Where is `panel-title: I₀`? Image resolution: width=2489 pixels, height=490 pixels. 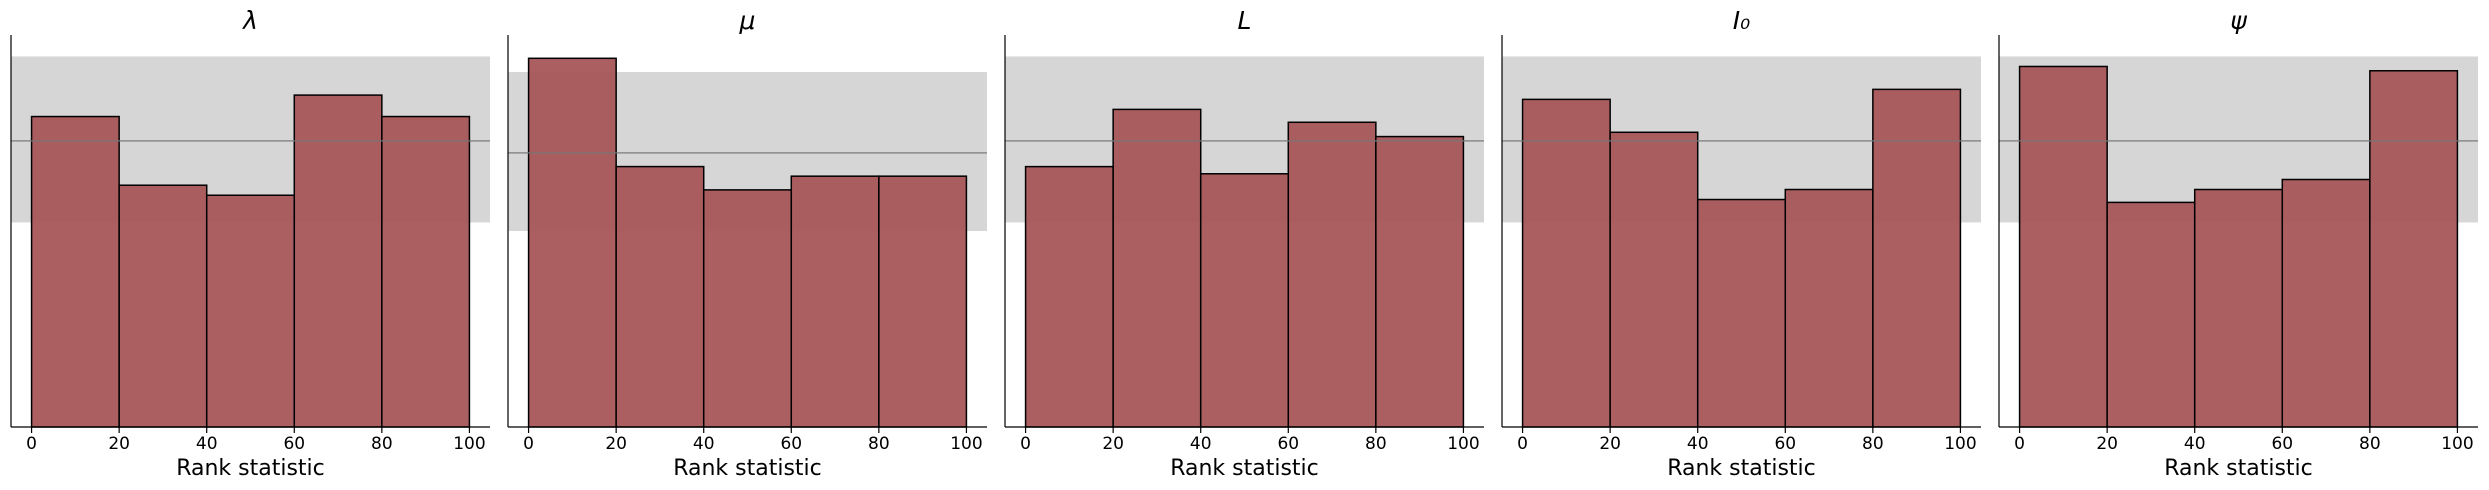 panel-title: I₀ is located at coordinates (1741, 20).